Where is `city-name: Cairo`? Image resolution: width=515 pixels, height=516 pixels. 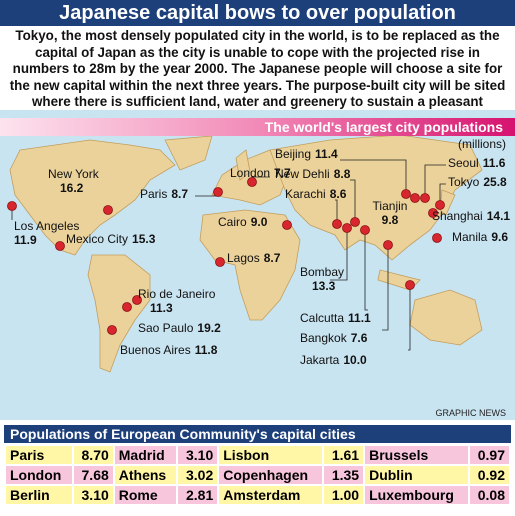
city-name: Cairo is located at coordinates (232, 222).